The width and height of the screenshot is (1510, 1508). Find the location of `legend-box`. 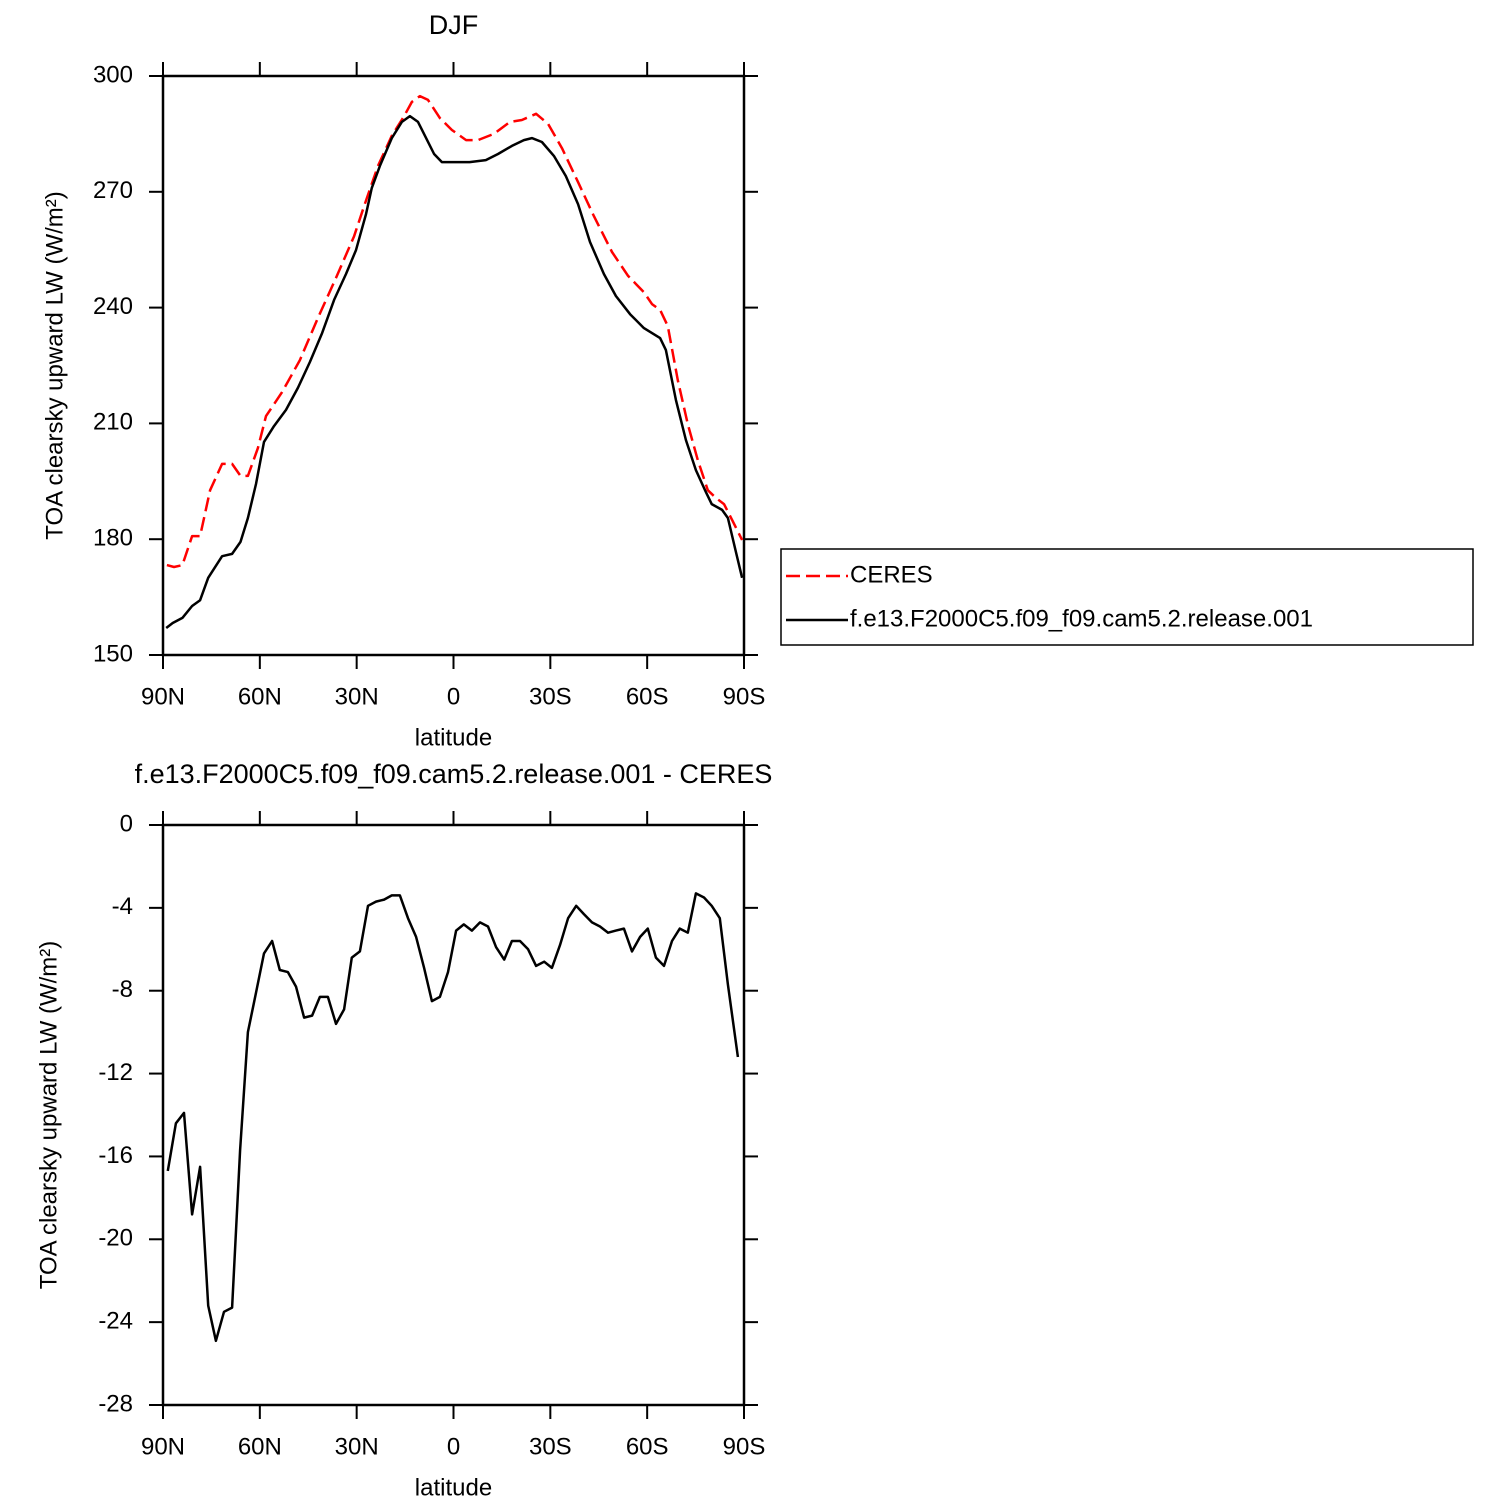

legend-box is located at coordinates (1127, 597).